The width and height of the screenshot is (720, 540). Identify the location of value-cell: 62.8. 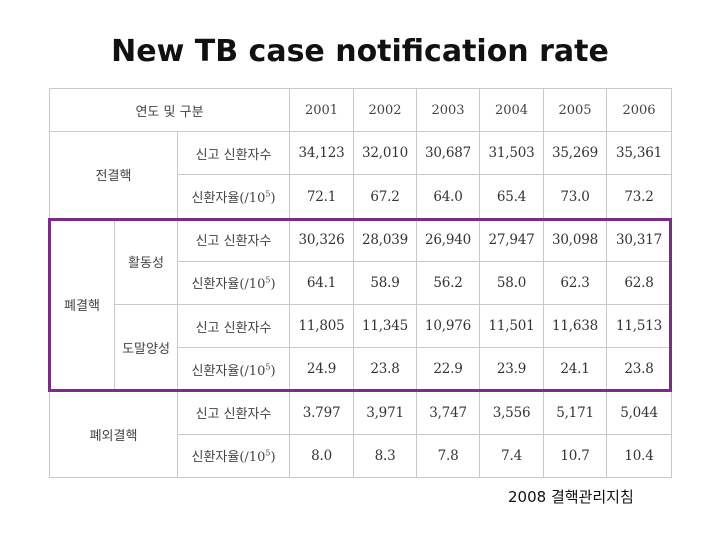
(639, 283).